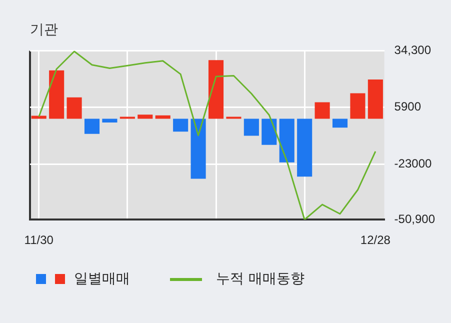 The image size is (451, 323). I want to click on y-tick-label: -50,900, so click(415, 219).